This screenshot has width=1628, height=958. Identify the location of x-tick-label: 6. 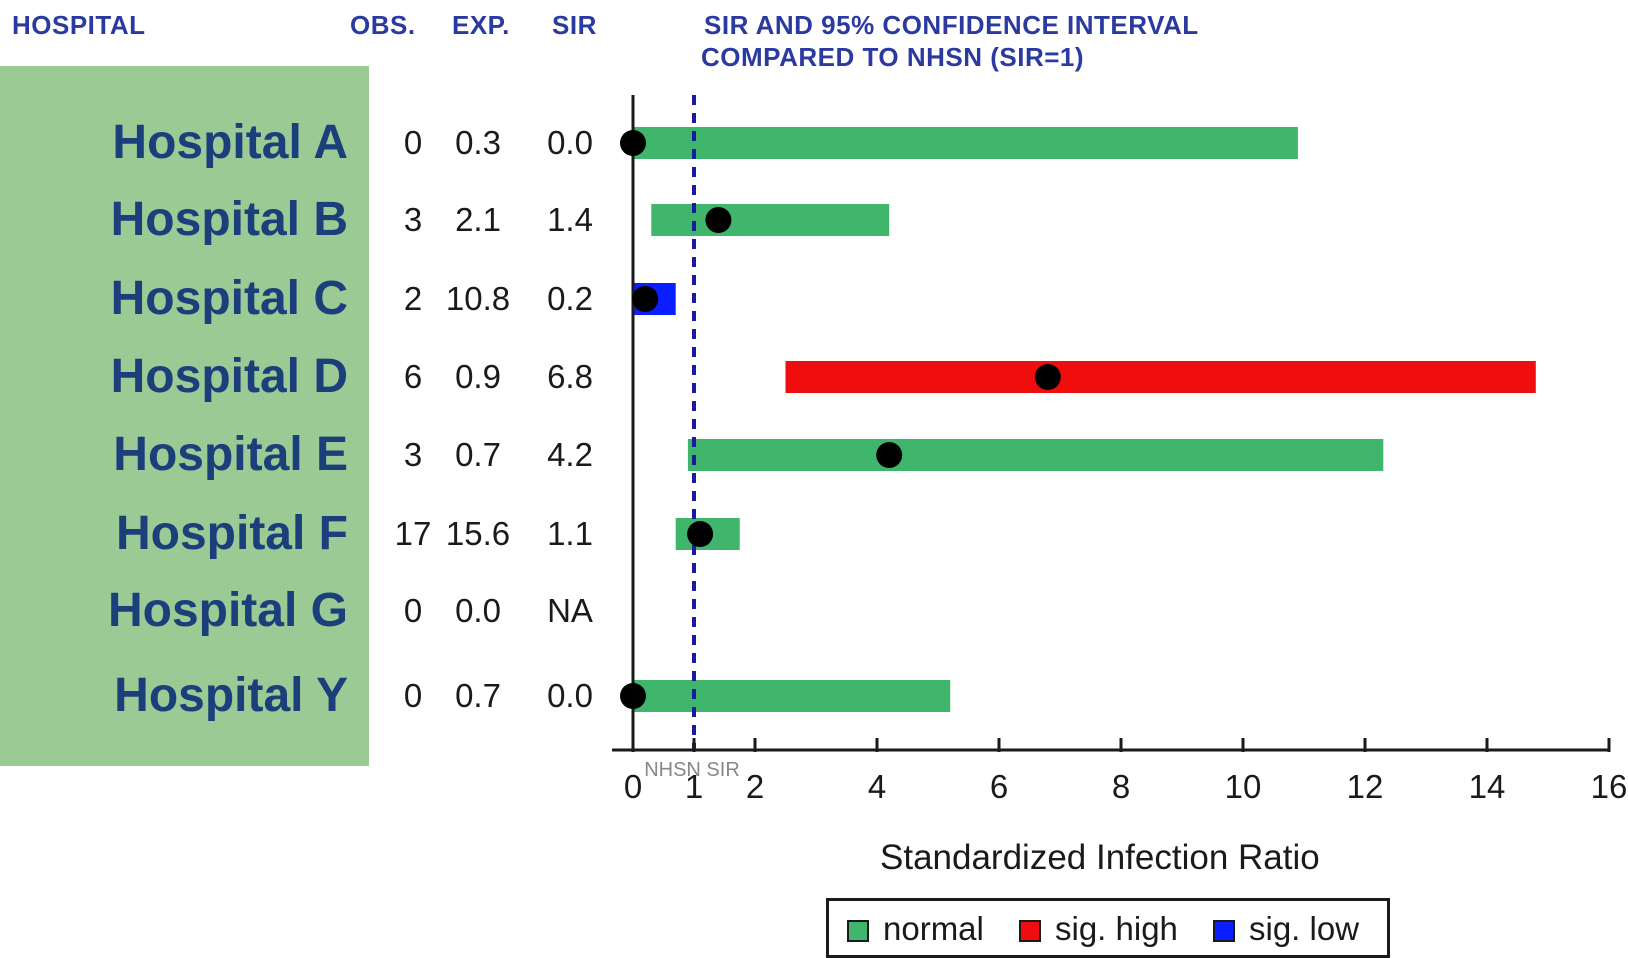
(999, 786).